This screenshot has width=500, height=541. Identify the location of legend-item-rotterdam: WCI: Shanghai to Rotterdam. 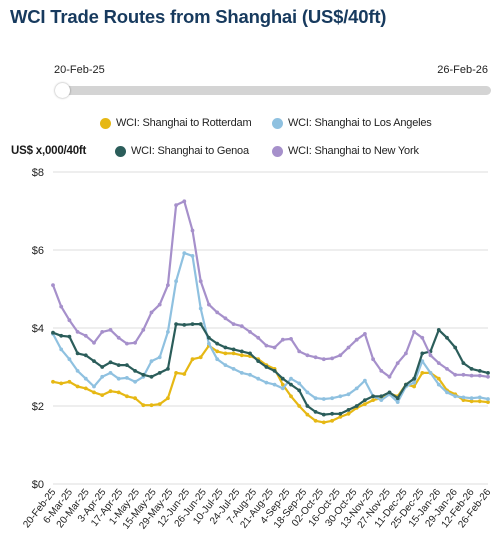
(176, 123).